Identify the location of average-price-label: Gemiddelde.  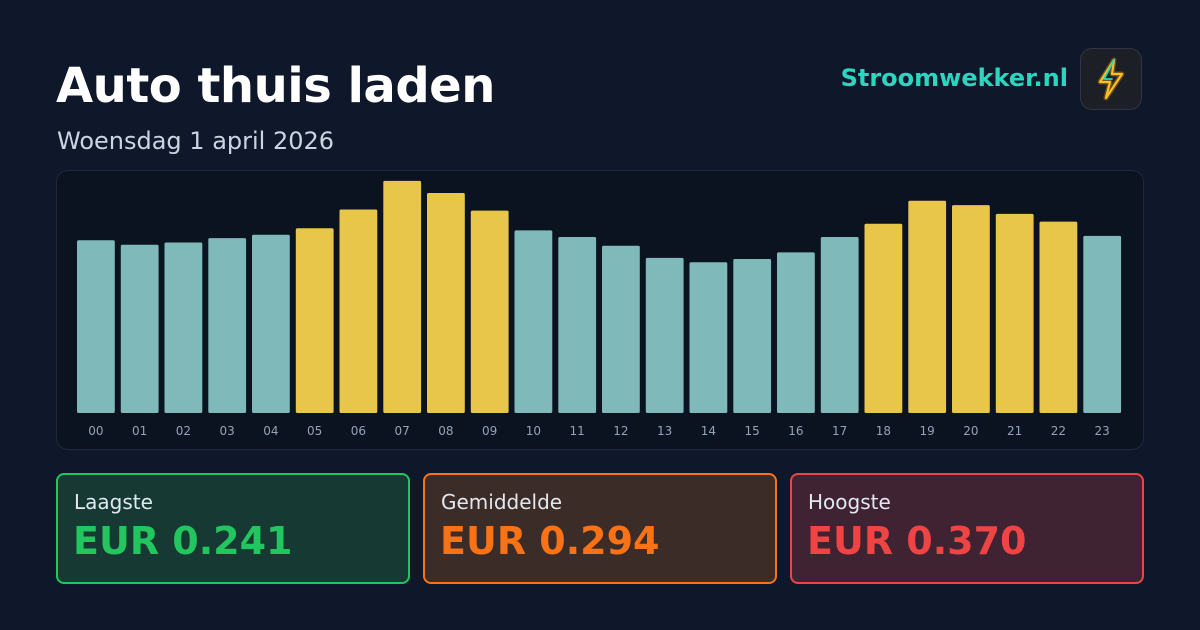
(502, 502).